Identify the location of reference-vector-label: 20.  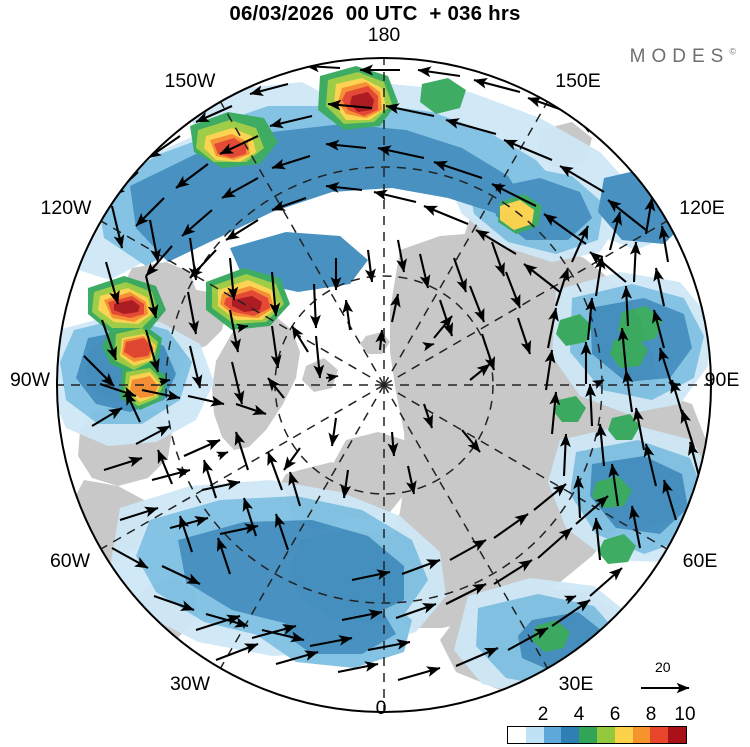
(663, 667).